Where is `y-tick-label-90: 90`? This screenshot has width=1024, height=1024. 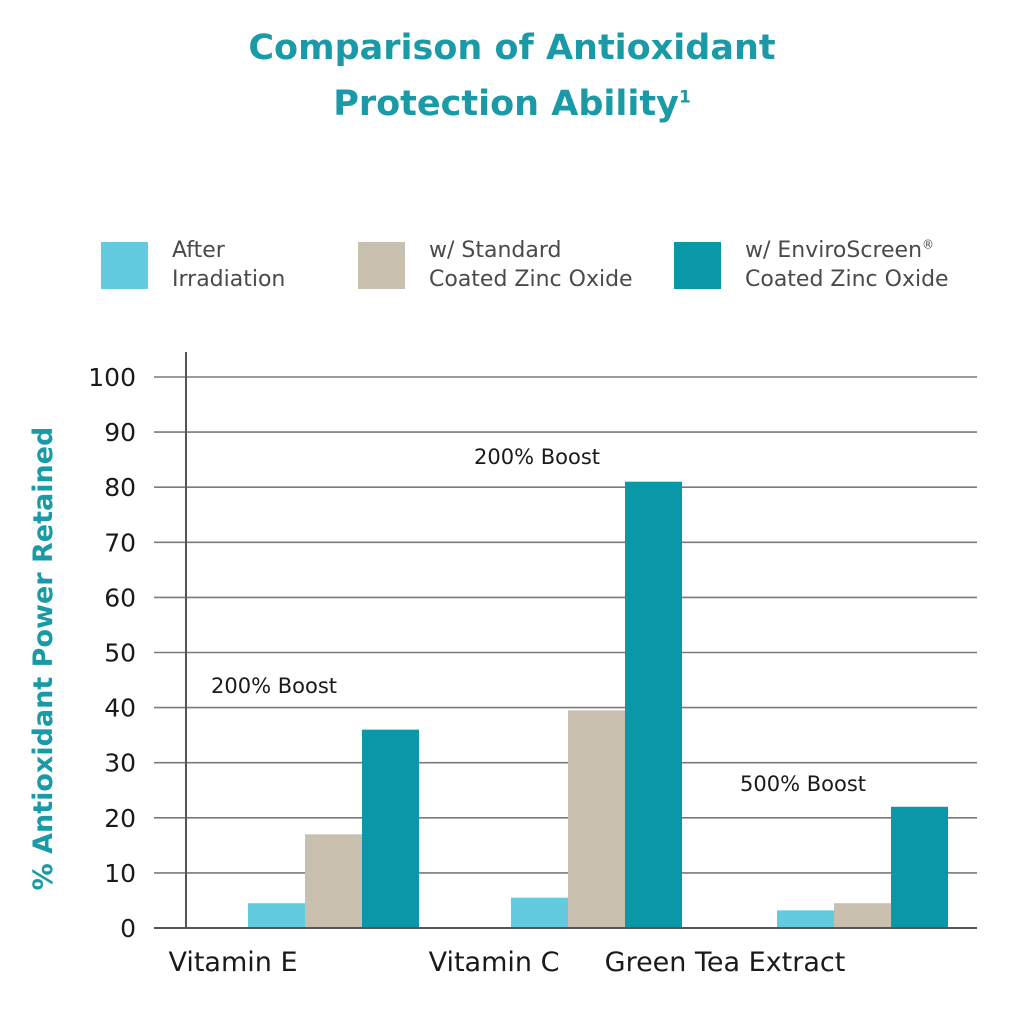 y-tick-label-90: 90 is located at coordinates (120, 432).